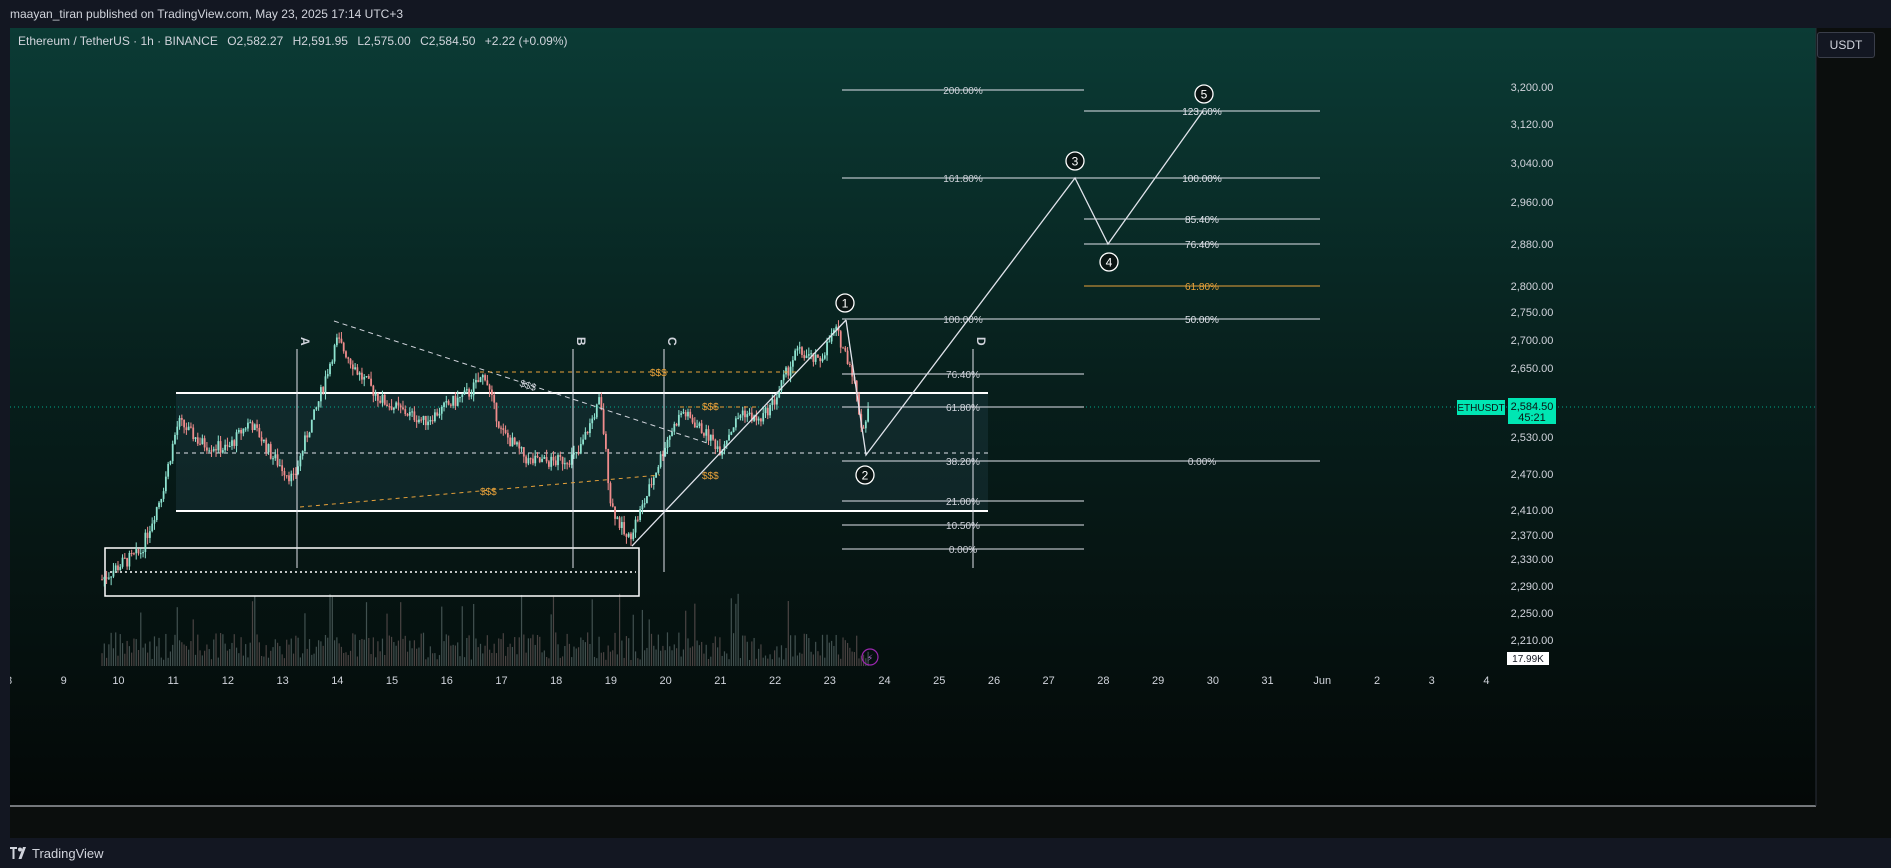 The width and height of the screenshot is (1891, 868). I want to click on fib-level-label: 50.00%, so click(1202, 320).